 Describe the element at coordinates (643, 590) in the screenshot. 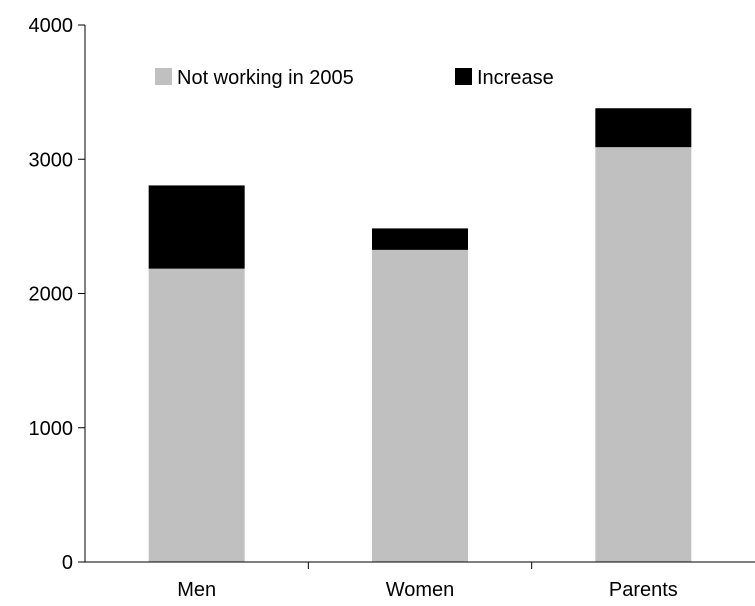

I see `x-tick-label-parents: Parents` at that location.